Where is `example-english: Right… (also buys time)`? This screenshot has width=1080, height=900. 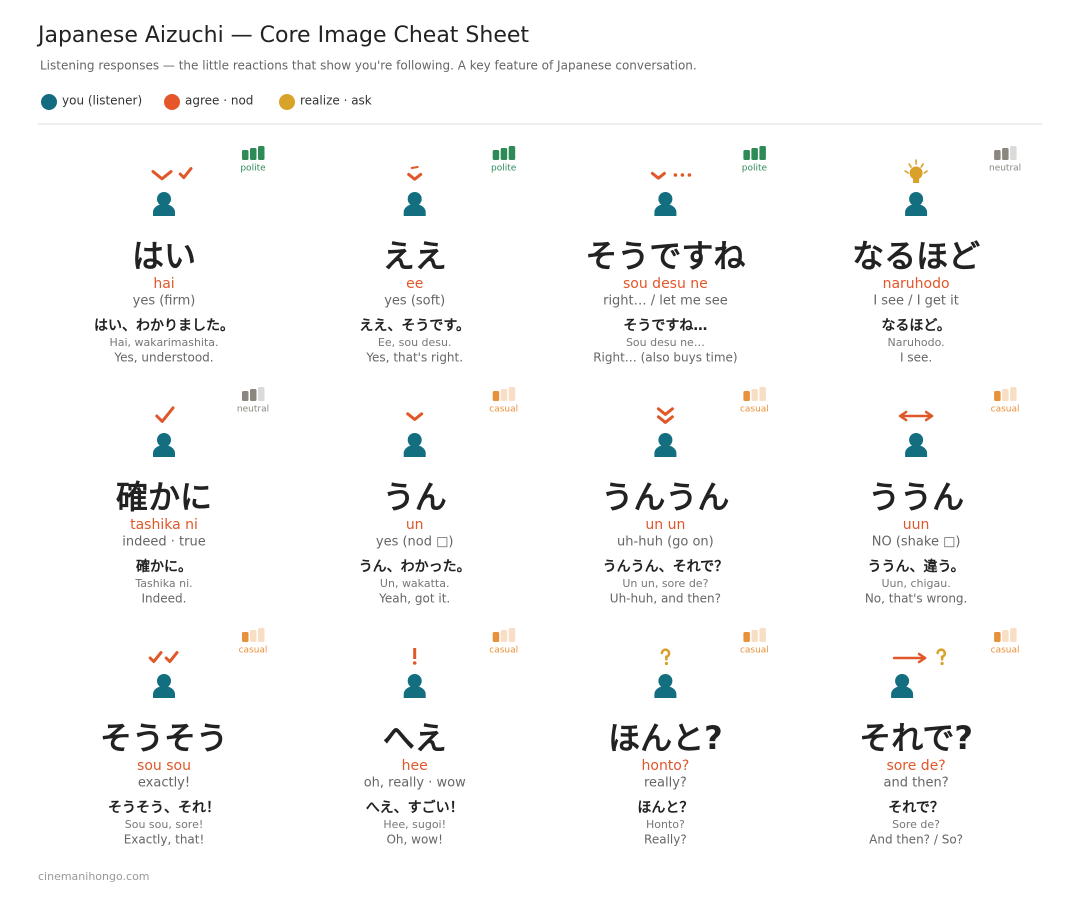
example-english: Right… (also buys time) is located at coordinates (665, 358).